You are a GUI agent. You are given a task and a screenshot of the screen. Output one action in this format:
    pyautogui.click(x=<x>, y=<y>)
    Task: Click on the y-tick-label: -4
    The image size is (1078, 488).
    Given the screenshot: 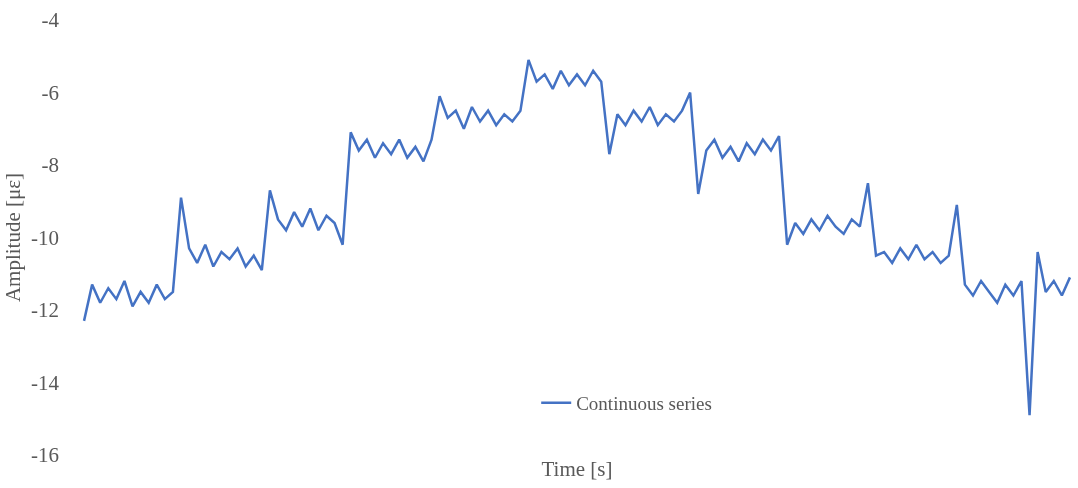 What is the action you would take?
    pyautogui.click(x=50, y=20)
    